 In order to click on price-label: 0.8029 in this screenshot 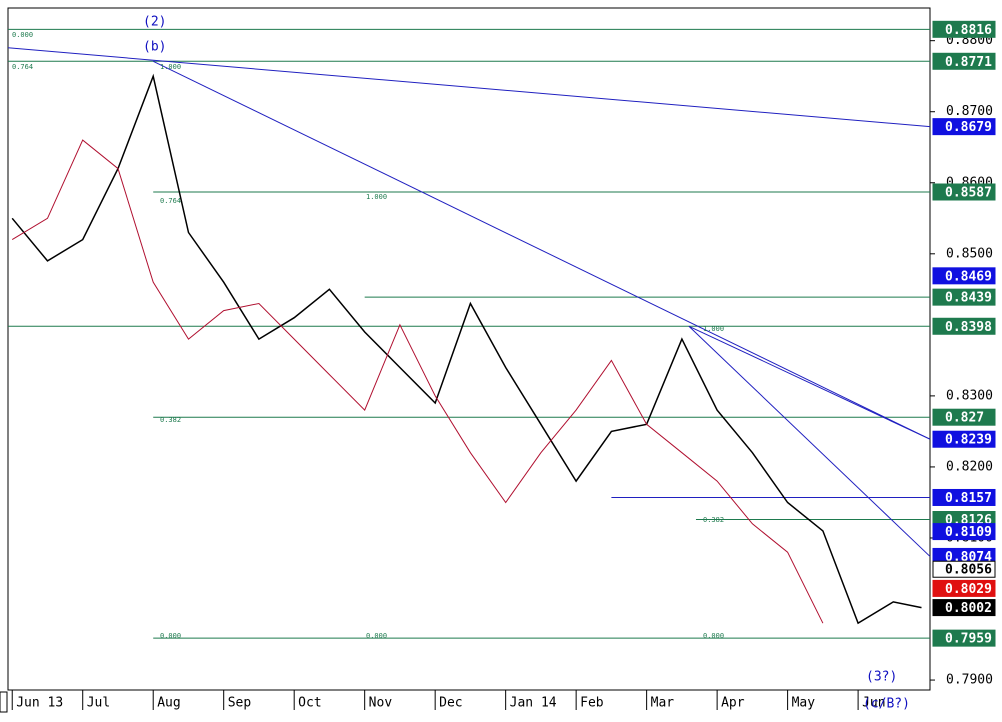, I will do `click(968, 589)`.